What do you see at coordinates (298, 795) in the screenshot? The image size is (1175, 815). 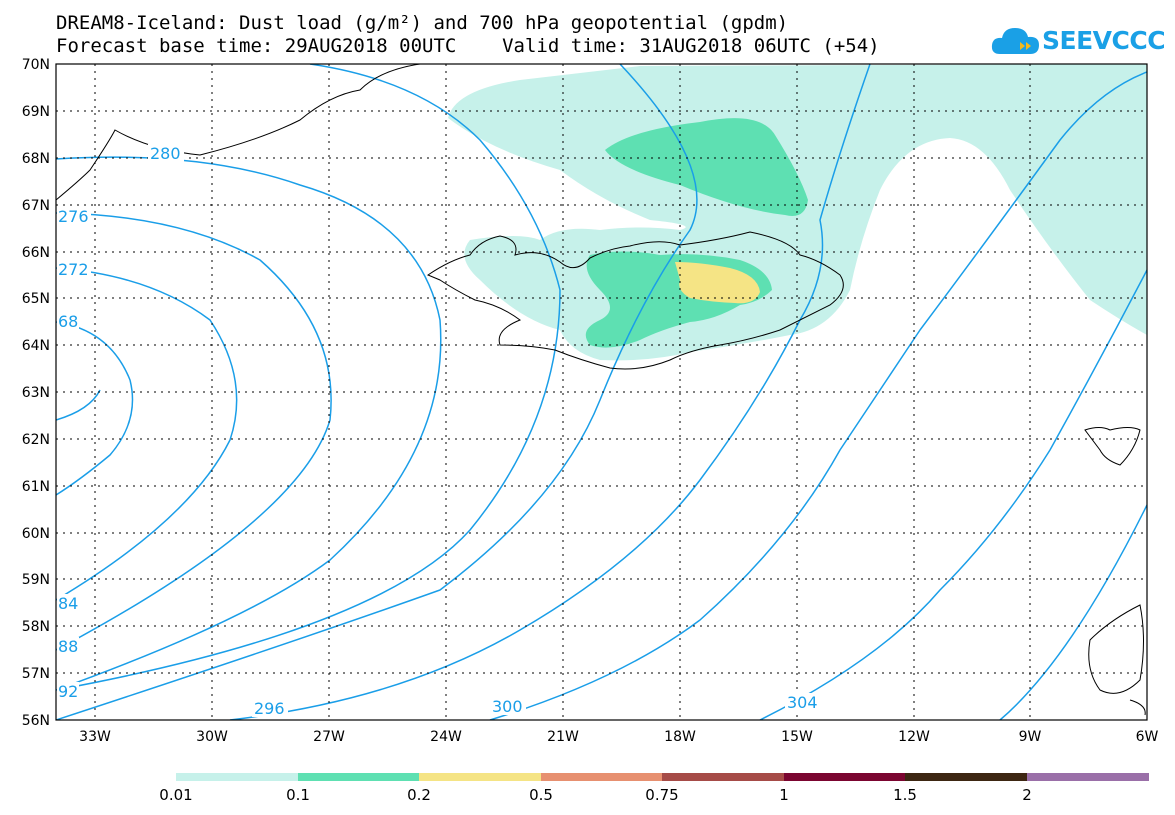 I see `legend-label: 0.1` at bounding box center [298, 795].